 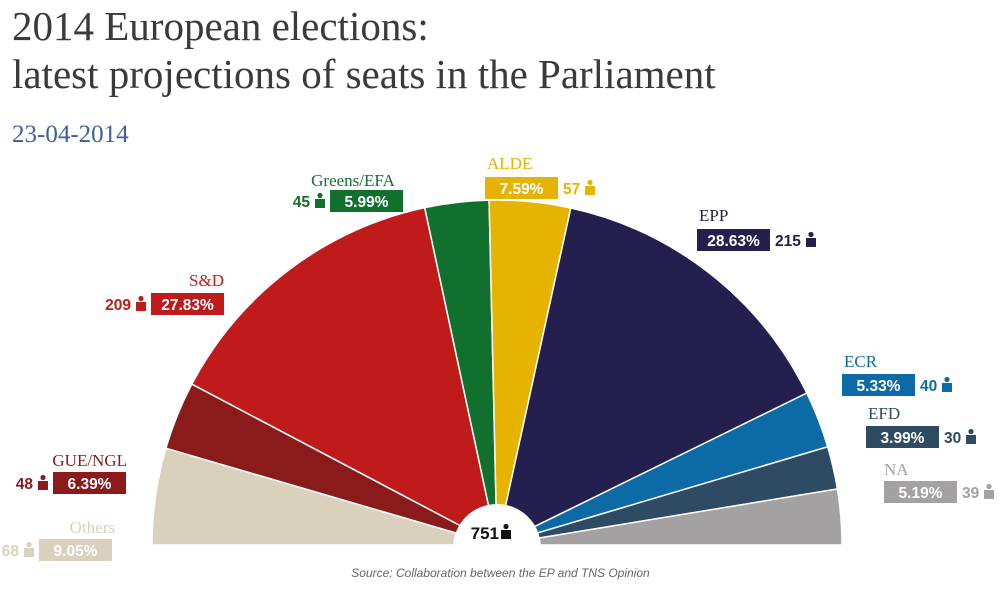 I want to click on person-icon-greens-efa, so click(x=320, y=200).